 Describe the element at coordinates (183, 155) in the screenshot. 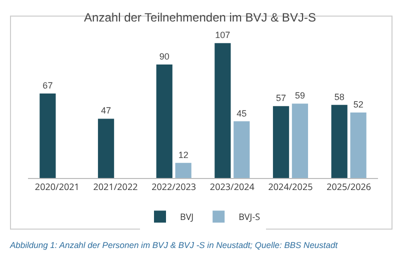

I see `data-label: 12` at that location.